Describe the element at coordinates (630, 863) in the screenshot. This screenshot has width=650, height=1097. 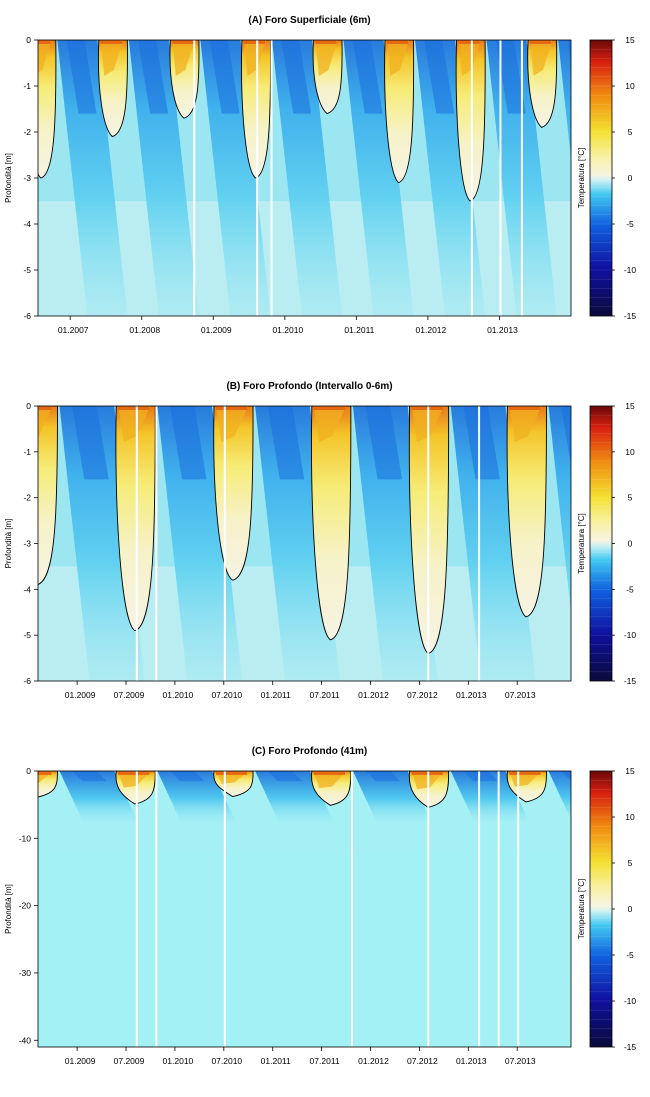
I see `colorbar-tick-label: 5` at that location.